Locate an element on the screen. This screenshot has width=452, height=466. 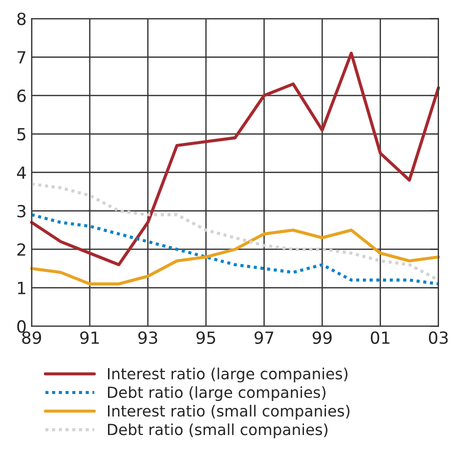
legend-label: Interest ratio (large companies) is located at coordinates (228, 375).